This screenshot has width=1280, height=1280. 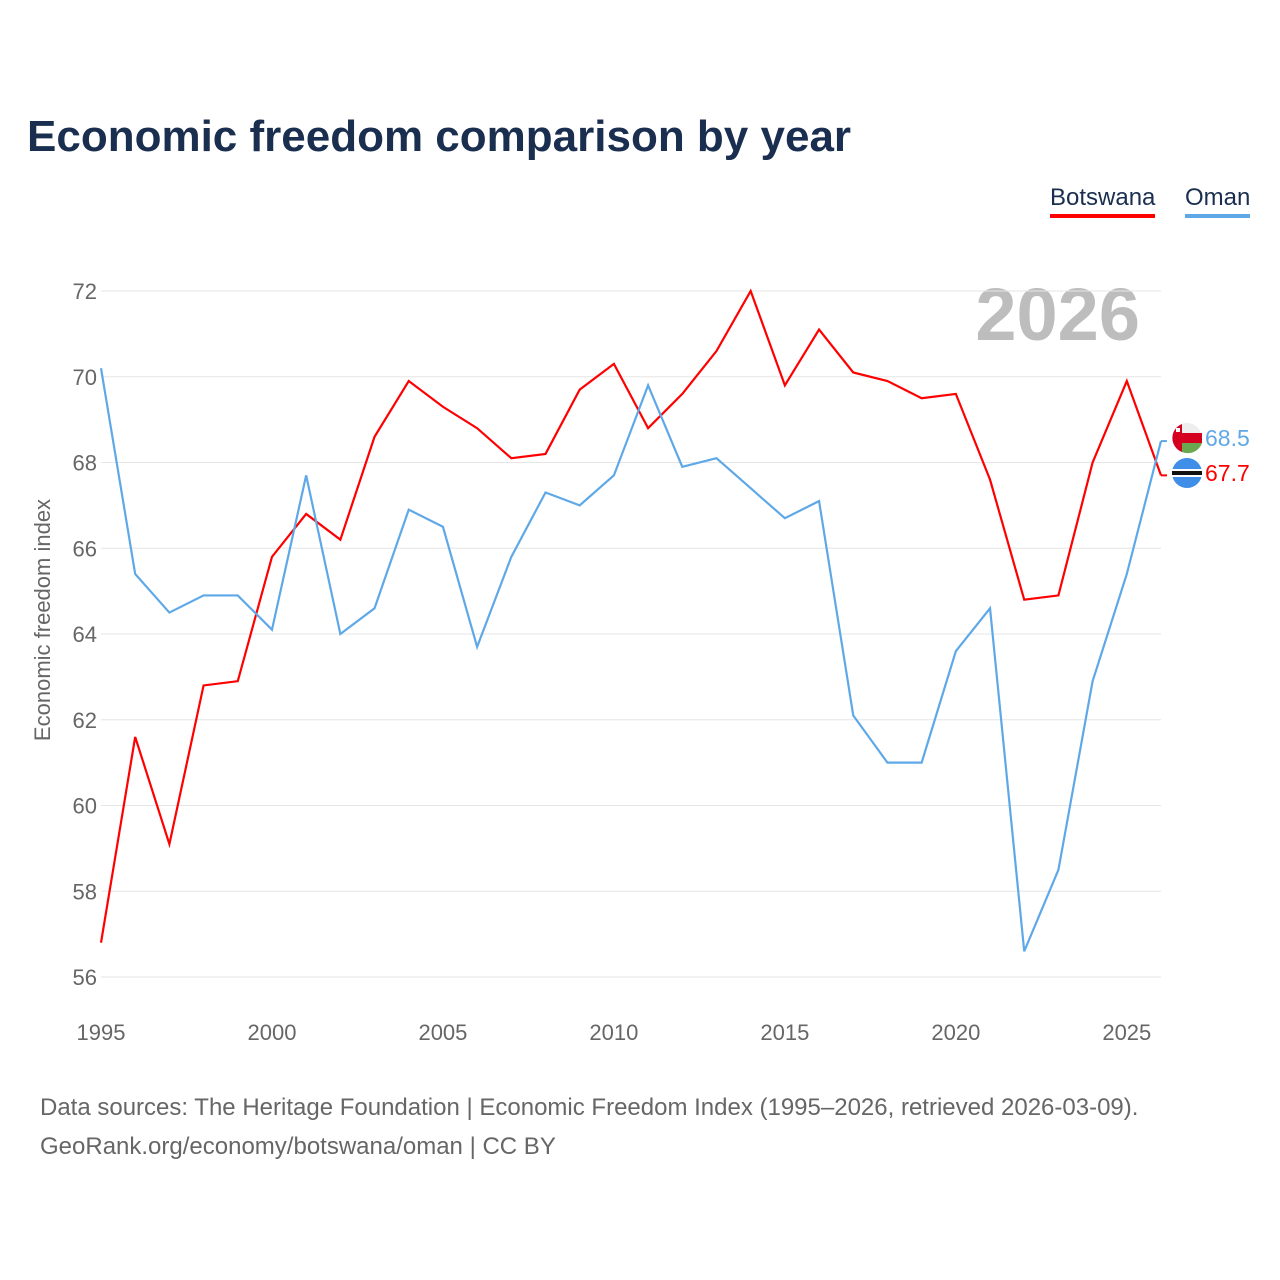 I want to click on x-tick-label: 2010, so click(x=613, y=1032).